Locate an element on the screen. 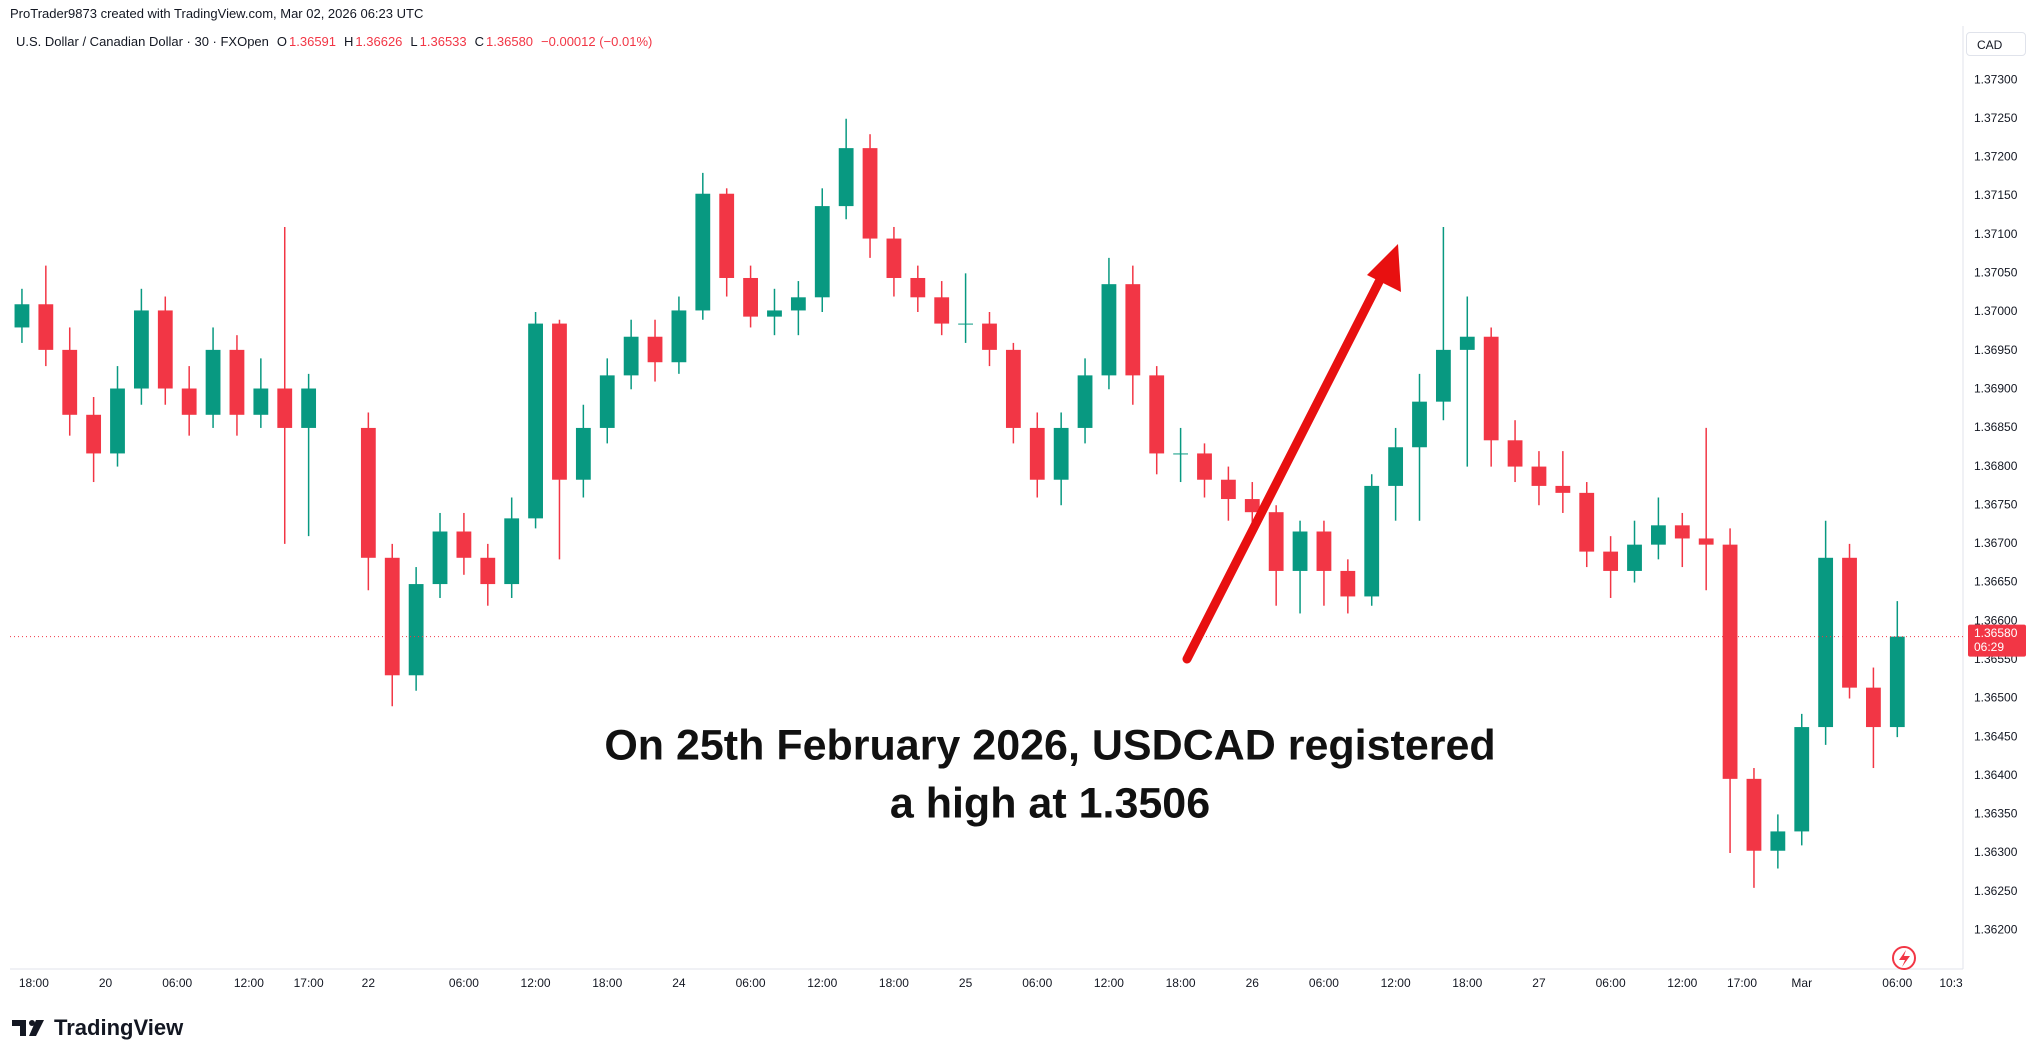 Image resolution: width=2039 pixels, height=1059 pixels. ohlc-key: L is located at coordinates (414, 41).